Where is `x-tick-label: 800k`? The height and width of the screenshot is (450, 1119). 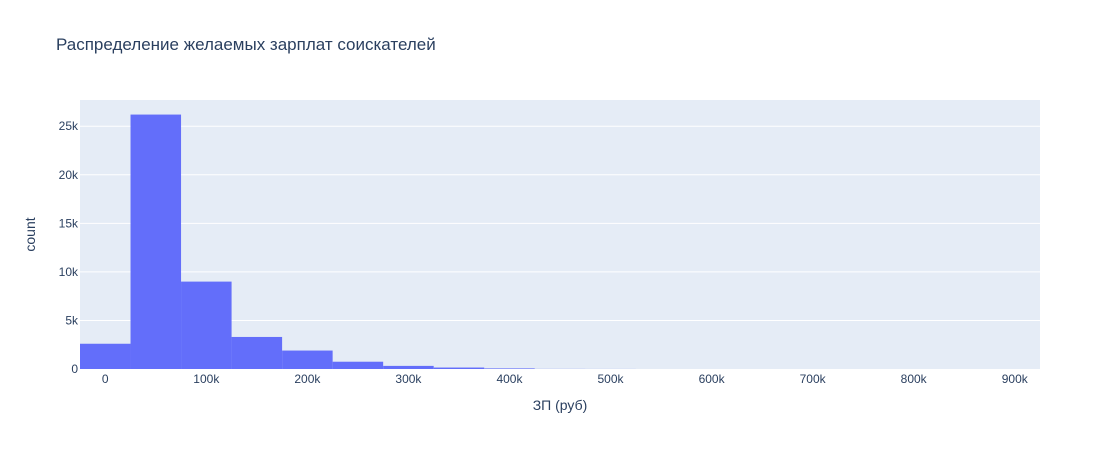 x-tick-label: 800k is located at coordinates (914, 379).